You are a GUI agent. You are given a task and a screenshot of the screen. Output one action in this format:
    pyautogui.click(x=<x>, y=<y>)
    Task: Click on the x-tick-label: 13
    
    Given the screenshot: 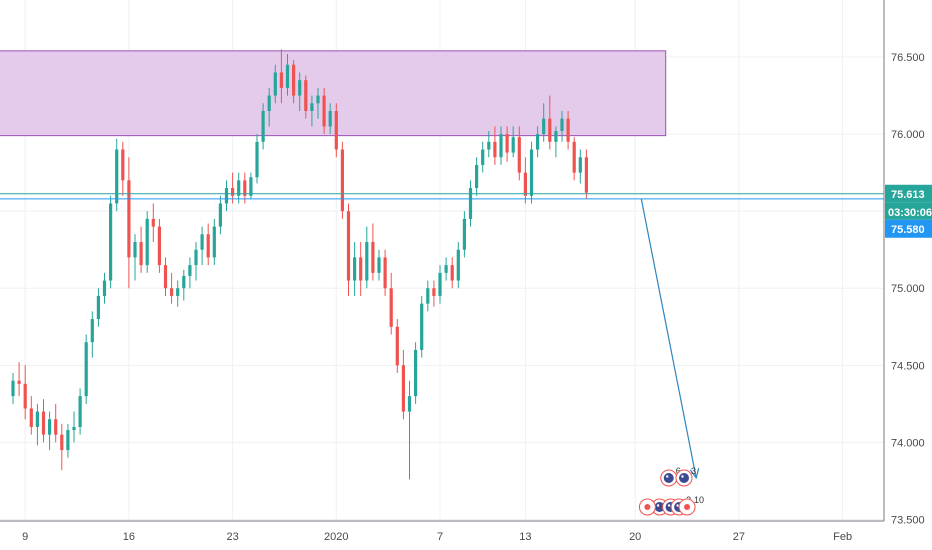 What is the action you would take?
    pyautogui.click(x=525, y=537)
    